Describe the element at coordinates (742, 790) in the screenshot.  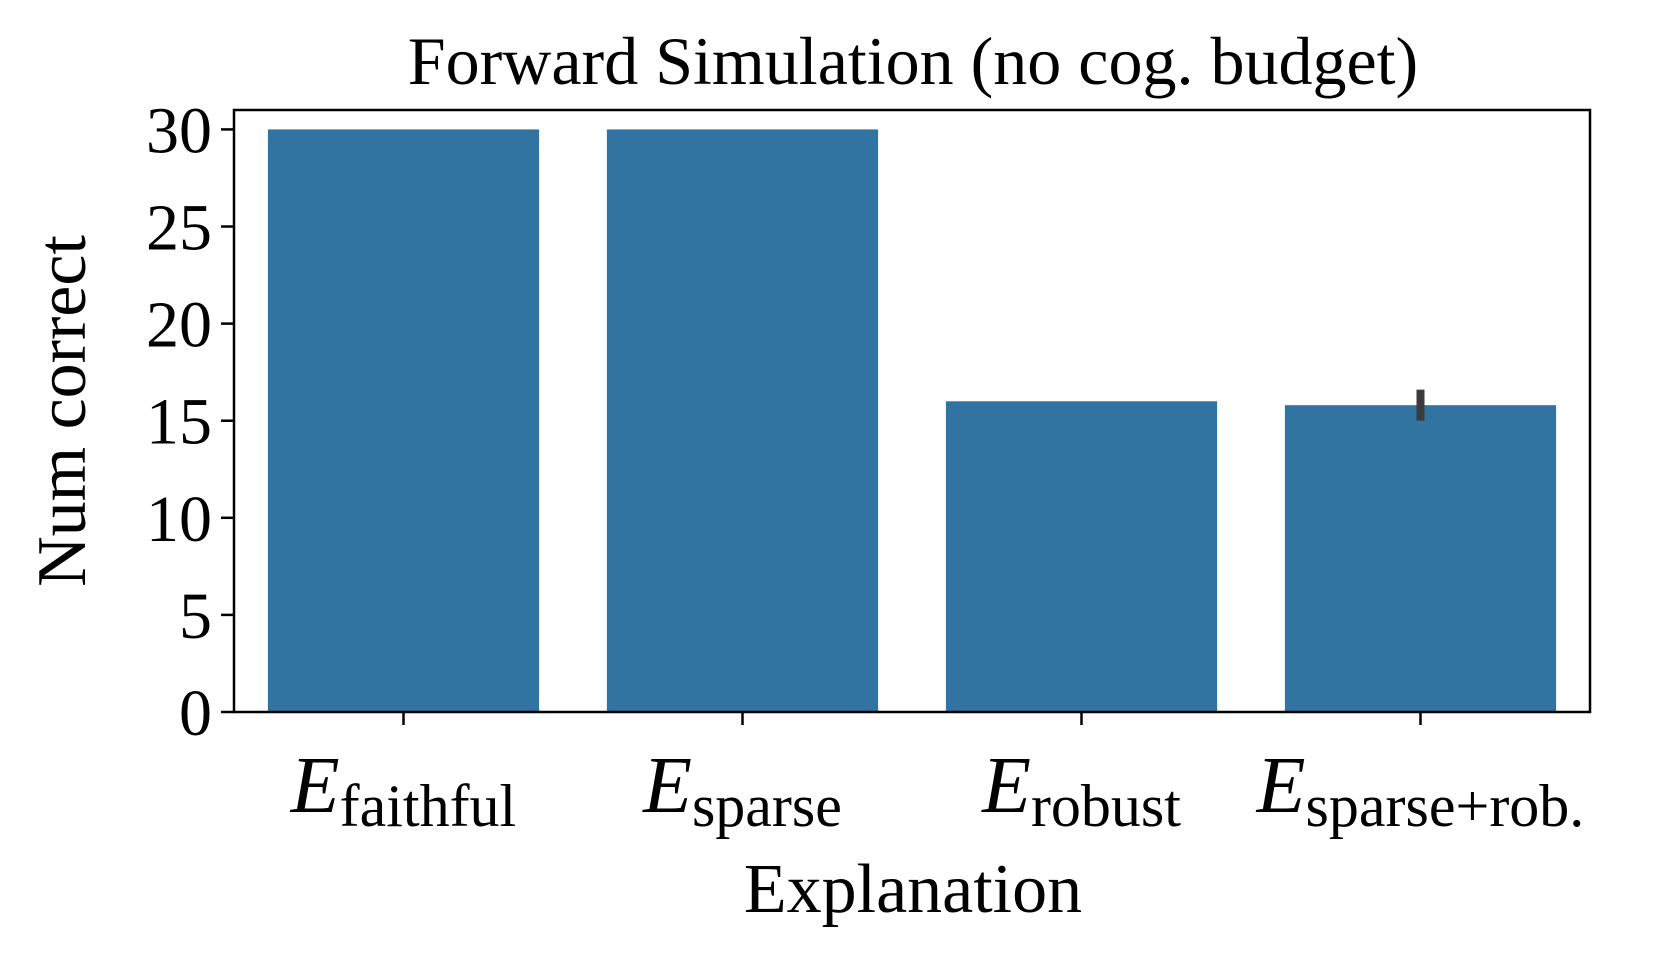
I see `x-tick-label-1: Esparse` at that location.